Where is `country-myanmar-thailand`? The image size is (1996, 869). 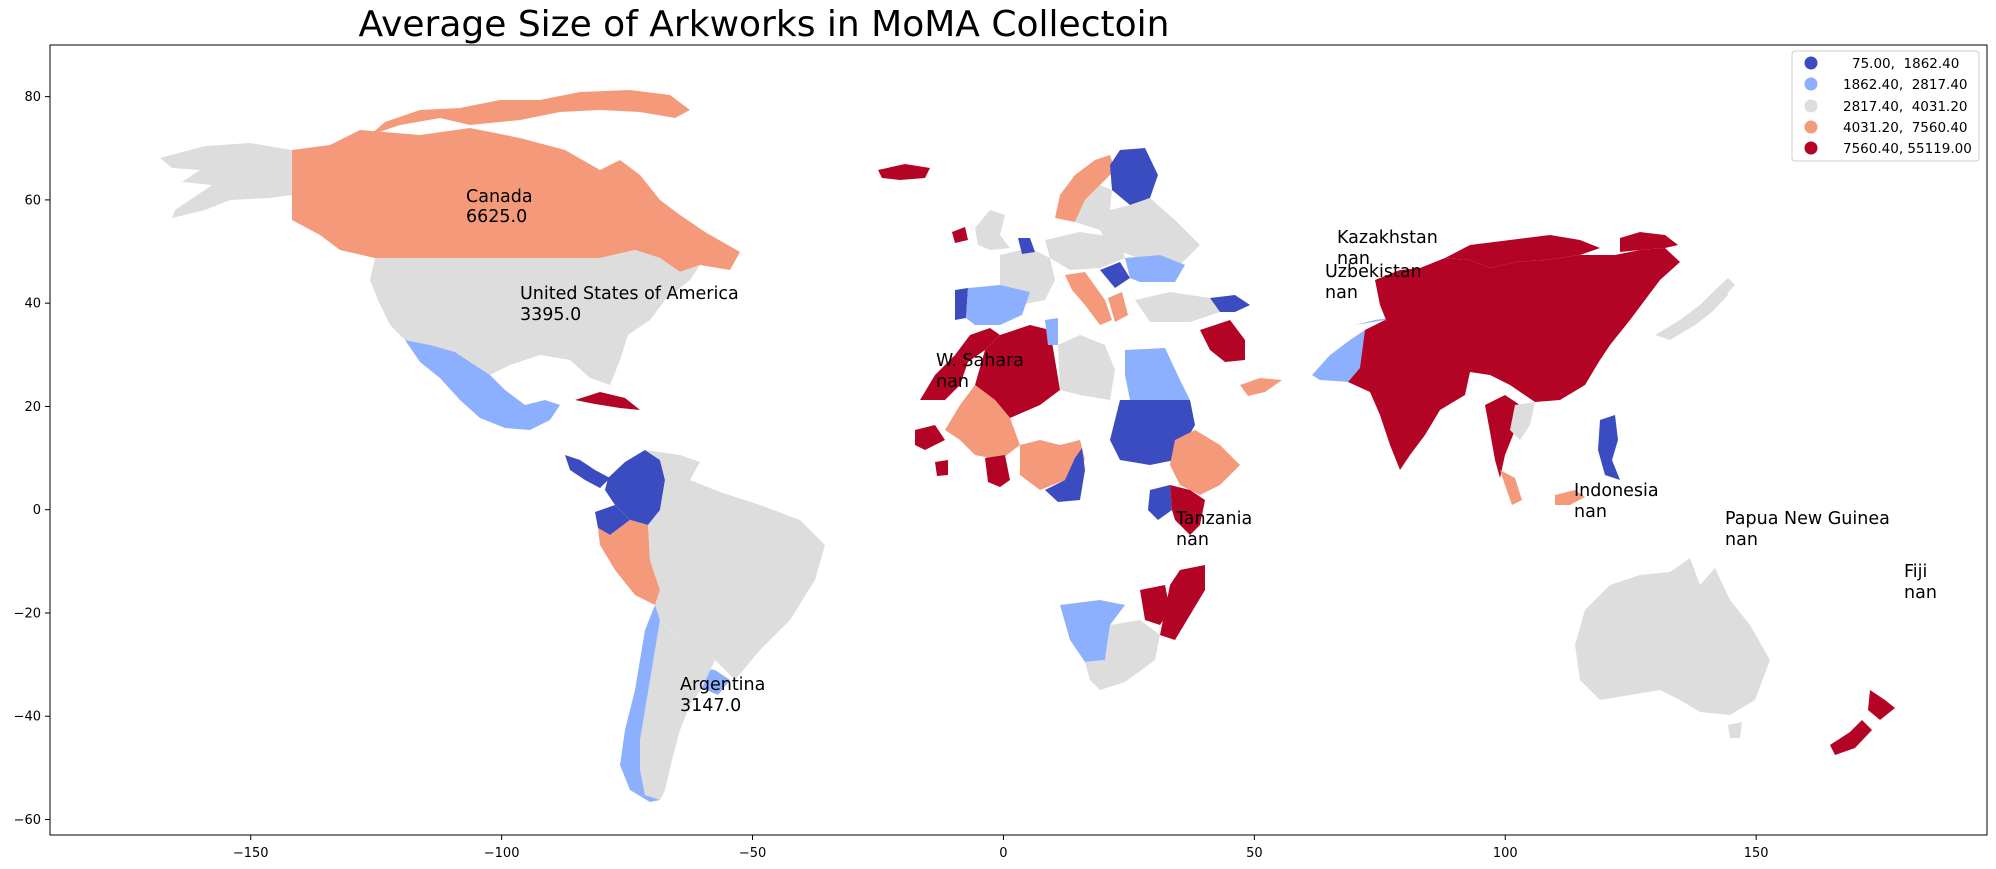 country-myanmar-thailand is located at coordinates (1502, 436).